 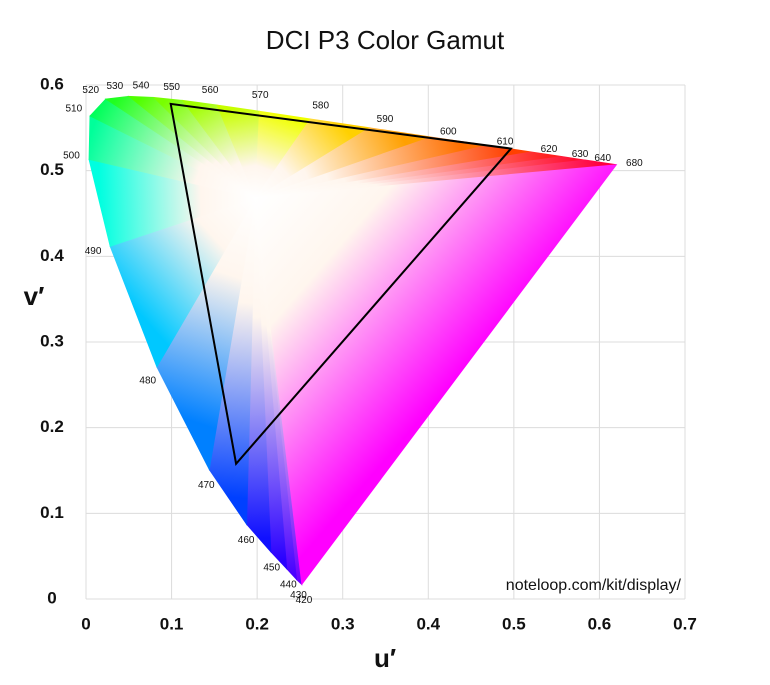 I want to click on wavelength-label: 460, so click(x=246, y=540).